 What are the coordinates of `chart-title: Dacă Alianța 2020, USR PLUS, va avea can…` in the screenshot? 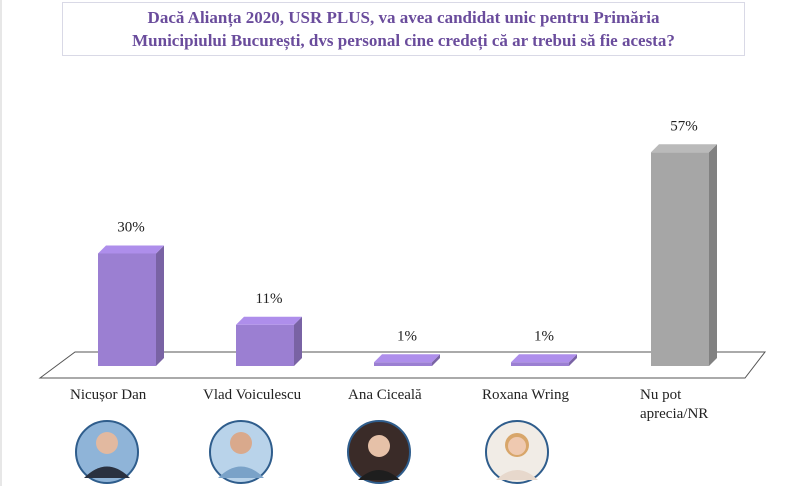 It's located at (403, 29).